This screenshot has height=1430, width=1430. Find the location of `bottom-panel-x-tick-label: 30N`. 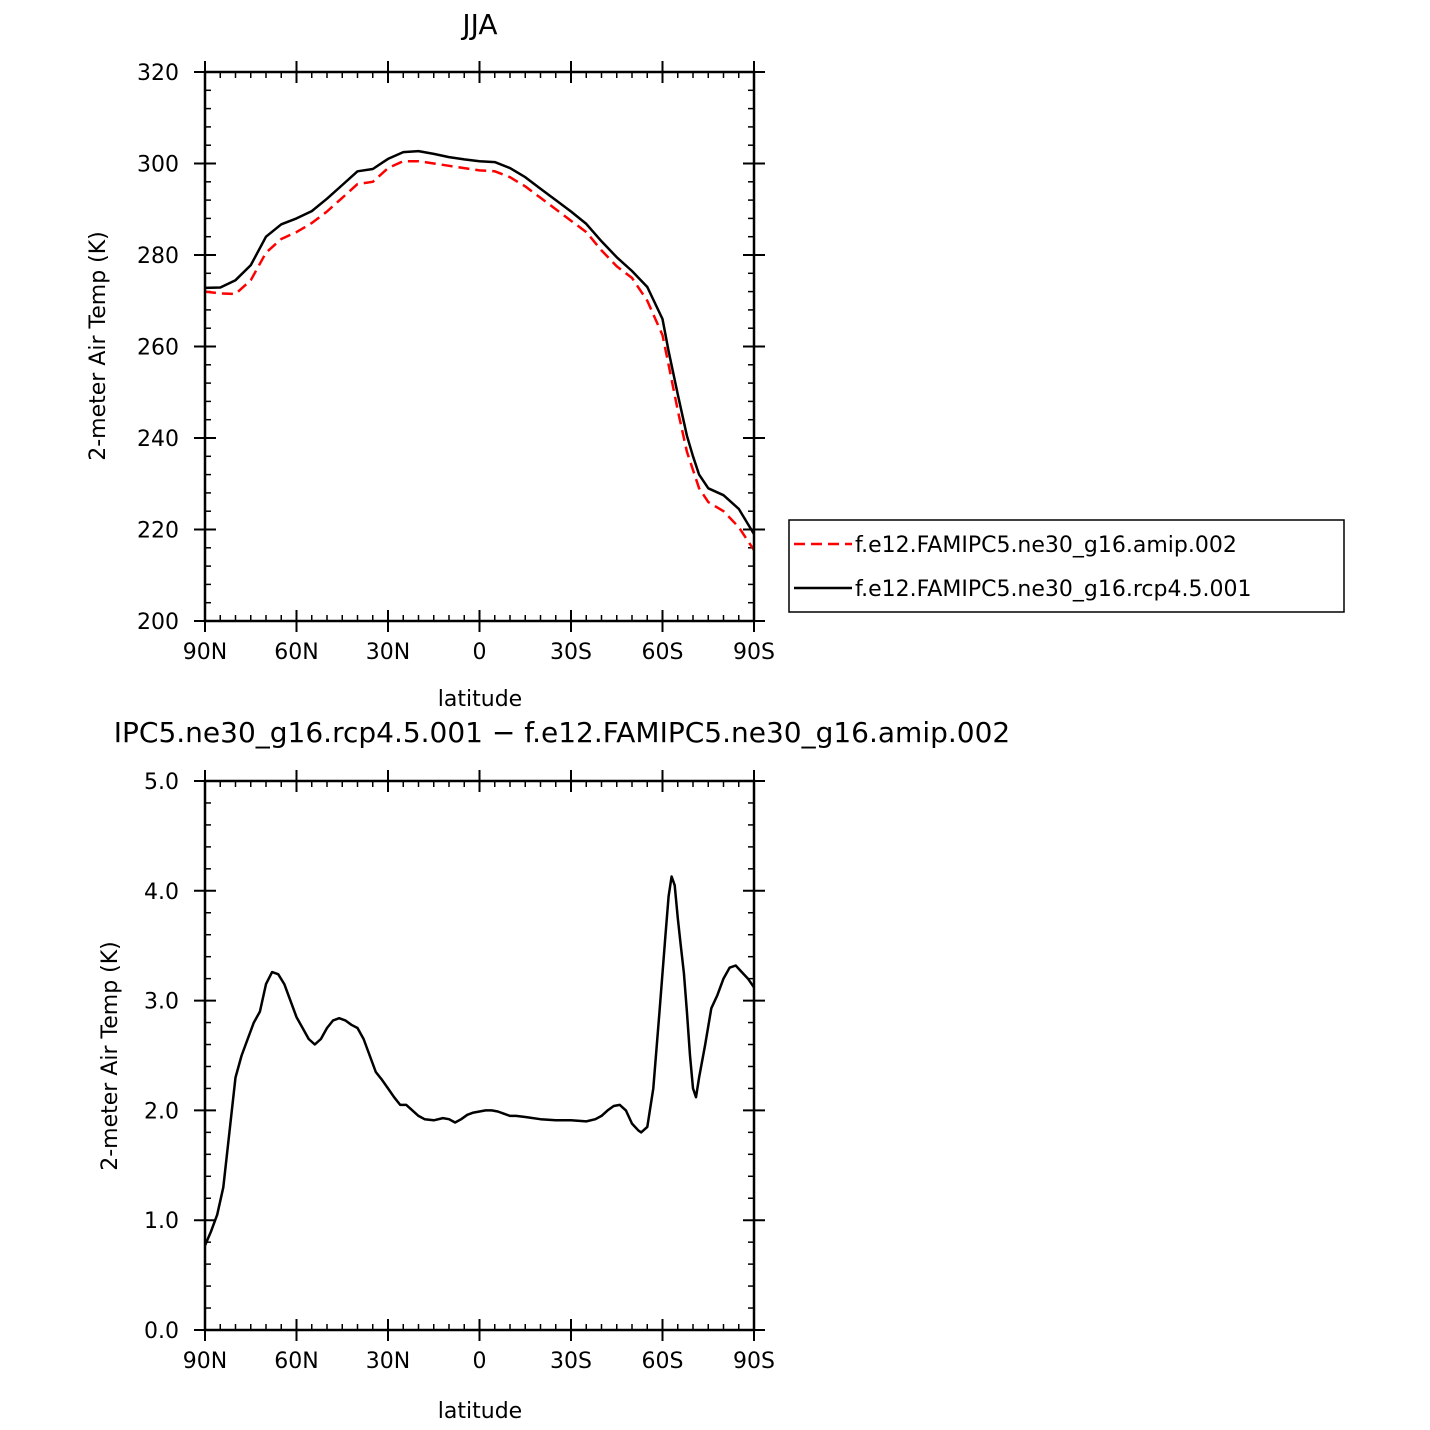

bottom-panel-x-tick-label: 30N is located at coordinates (388, 1361).